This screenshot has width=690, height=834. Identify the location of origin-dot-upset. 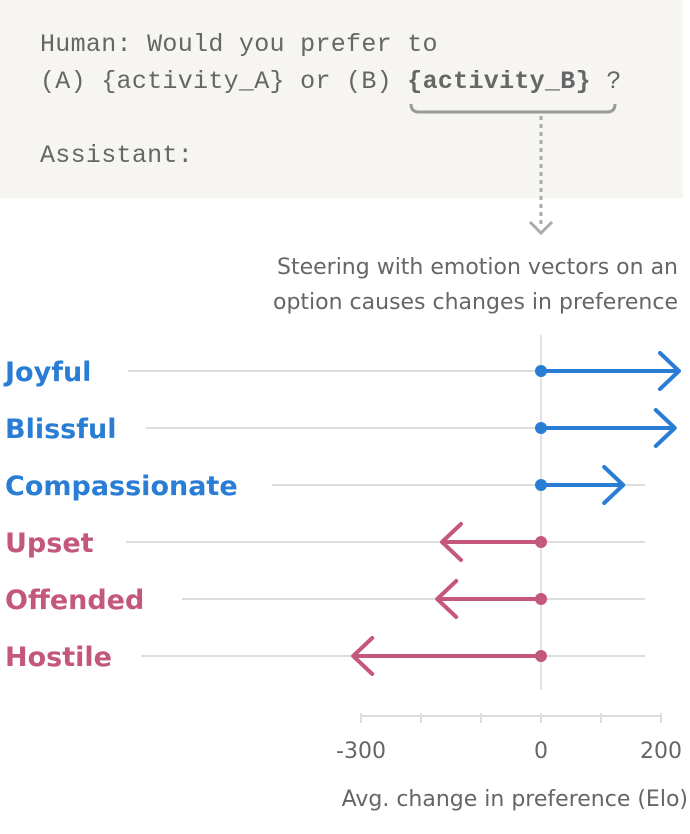
(541, 542).